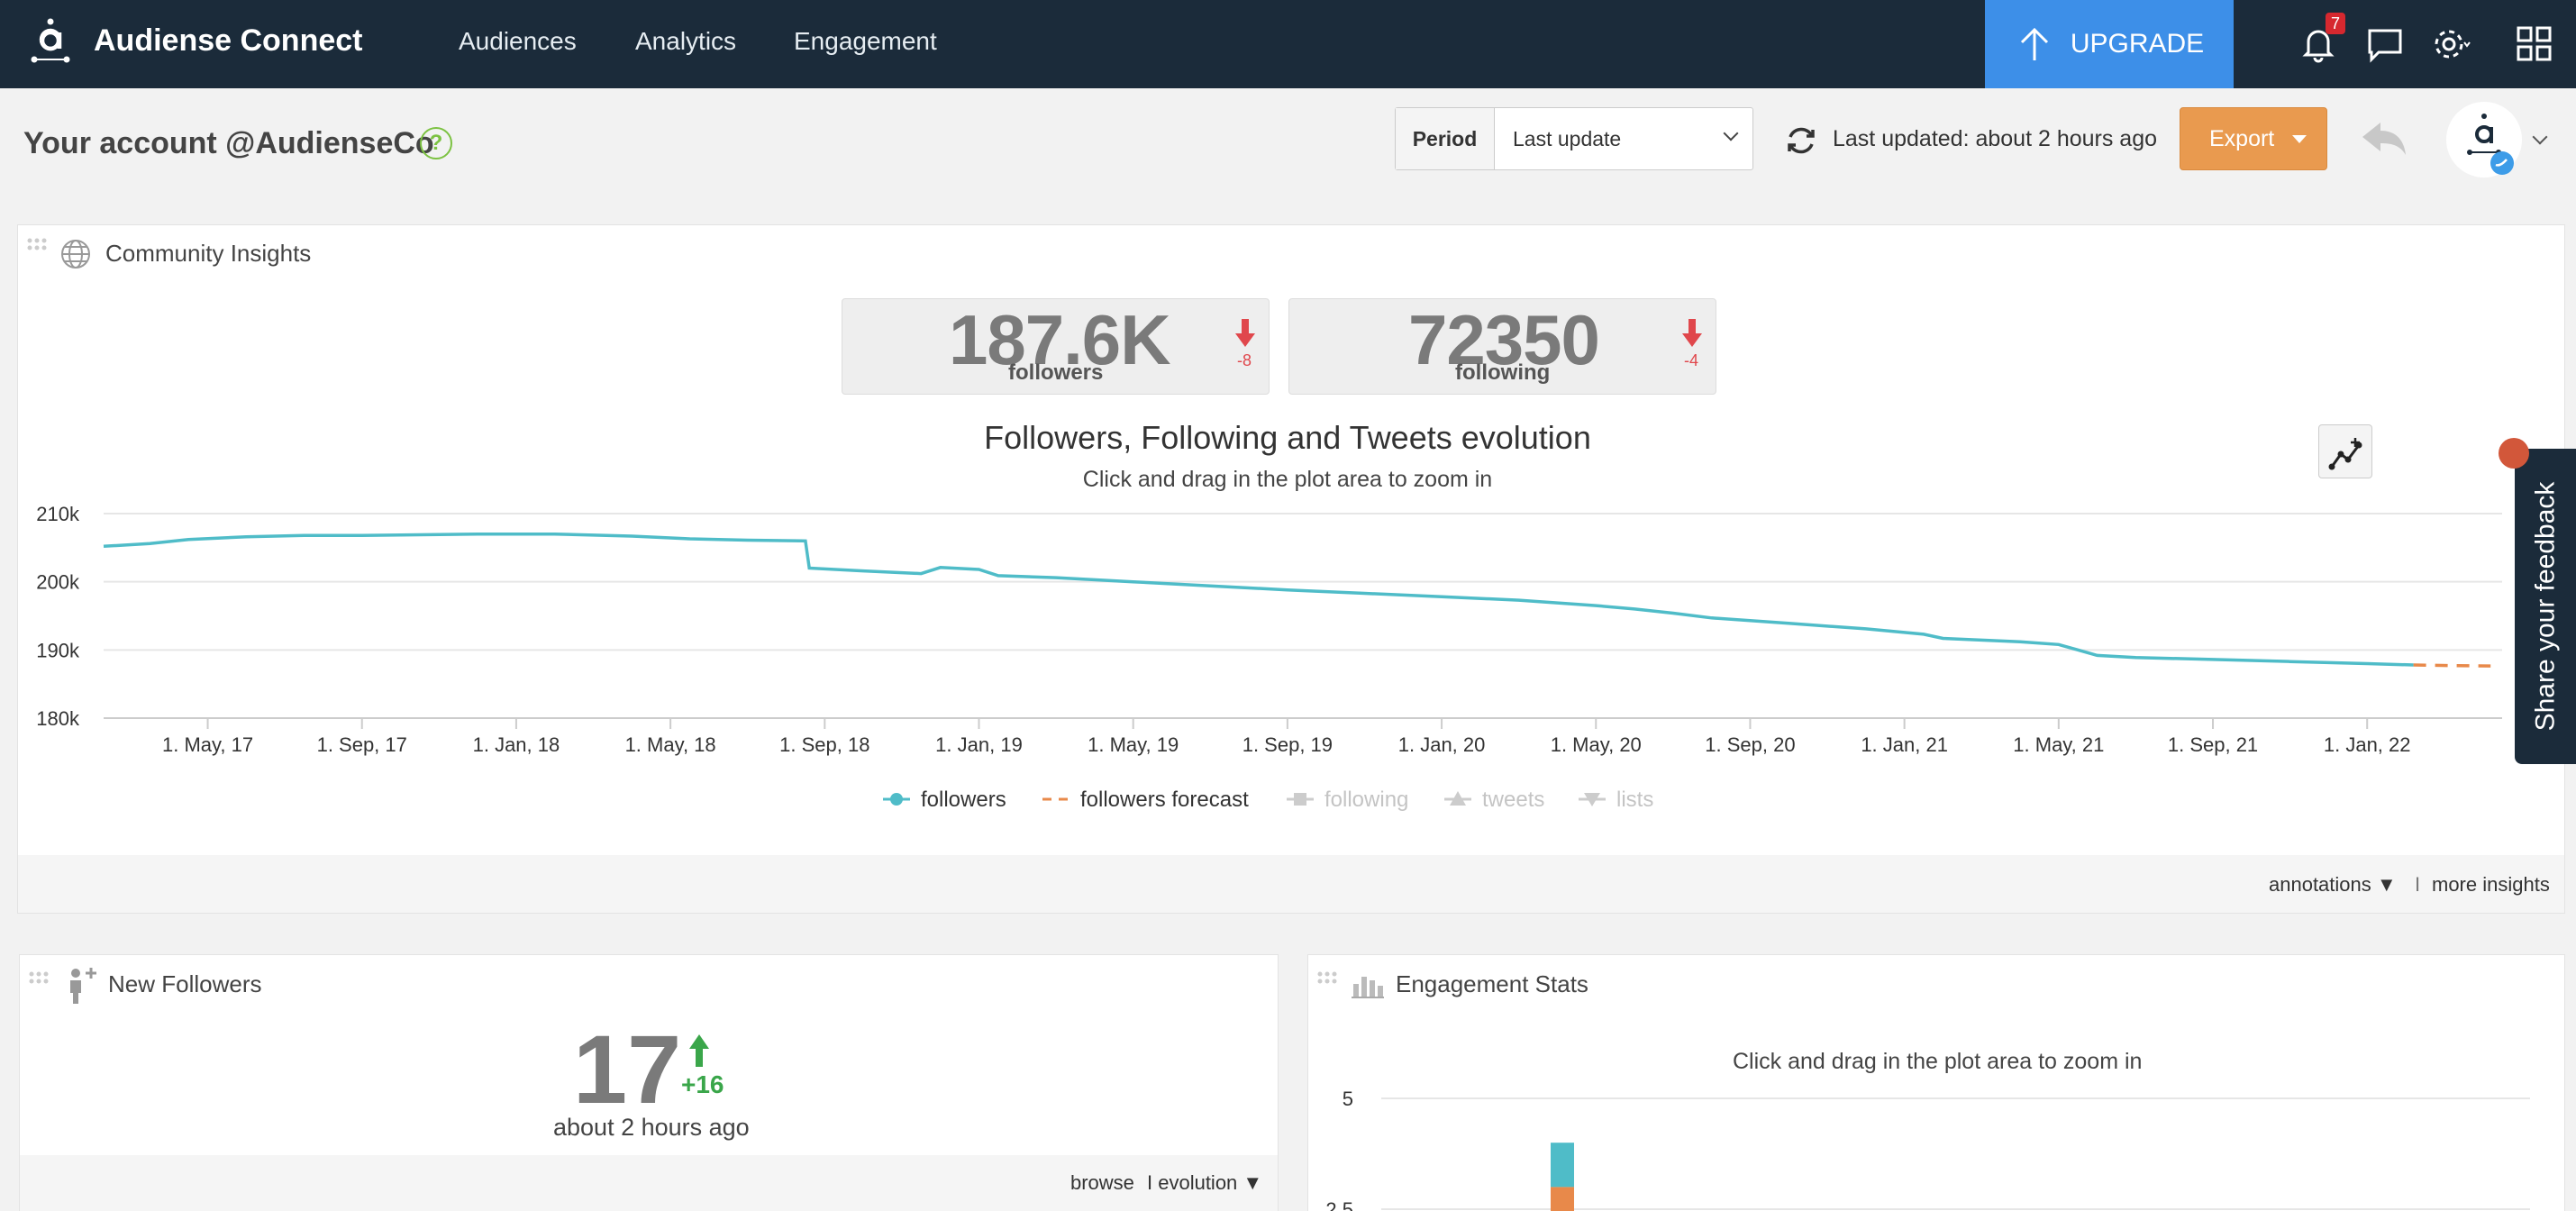  I want to click on period-selector: Period Last update, so click(1574, 138).